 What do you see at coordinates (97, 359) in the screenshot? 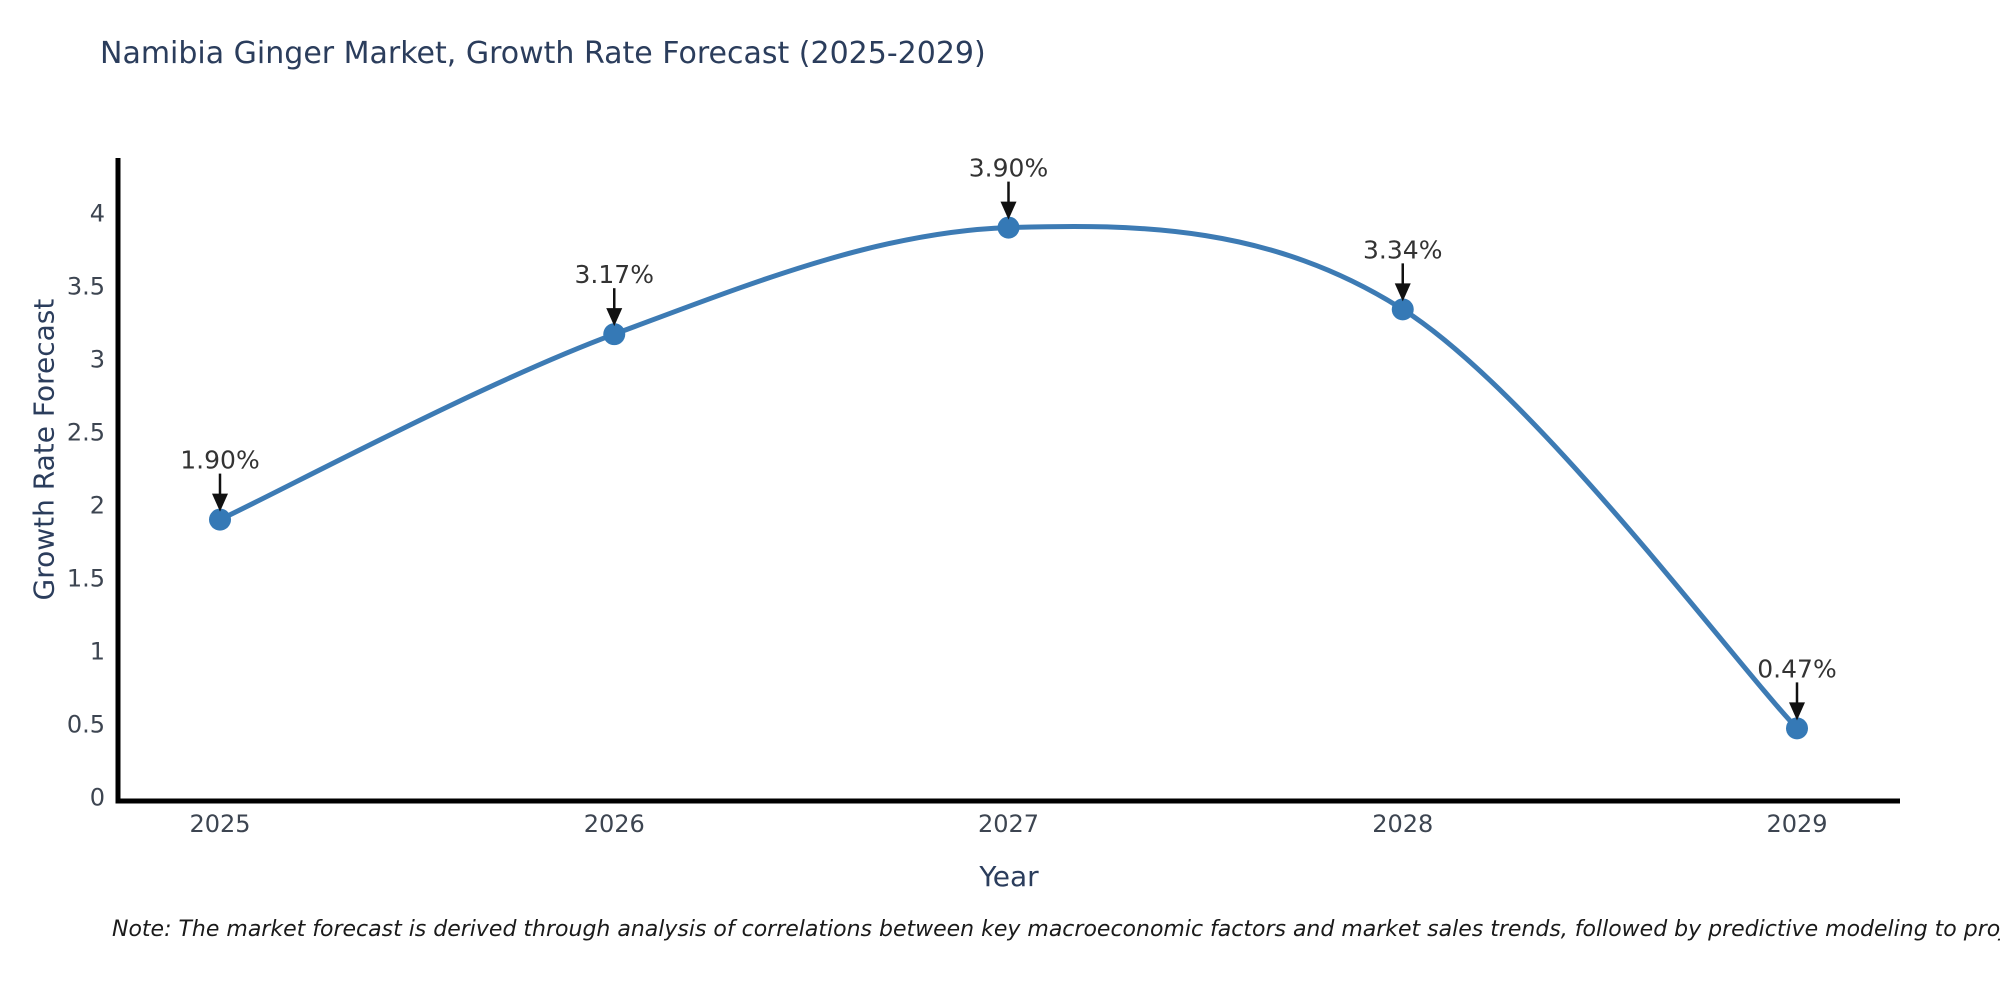
I see `y-tick-label: 3` at bounding box center [97, 359].